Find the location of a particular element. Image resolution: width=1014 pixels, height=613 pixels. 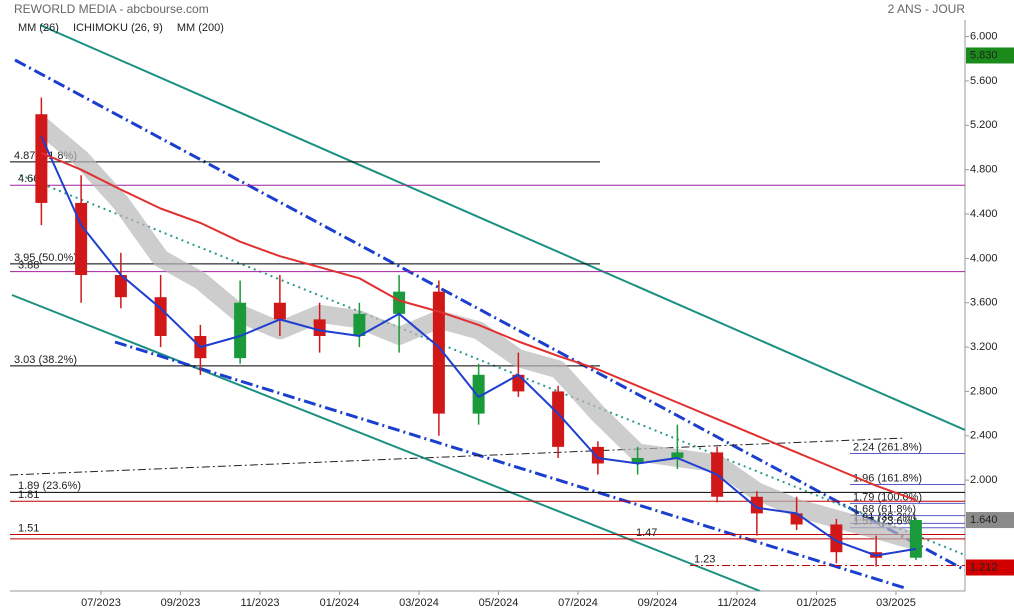

level-label: 3.95 (50.0%) is located at coordinates (45, 258).